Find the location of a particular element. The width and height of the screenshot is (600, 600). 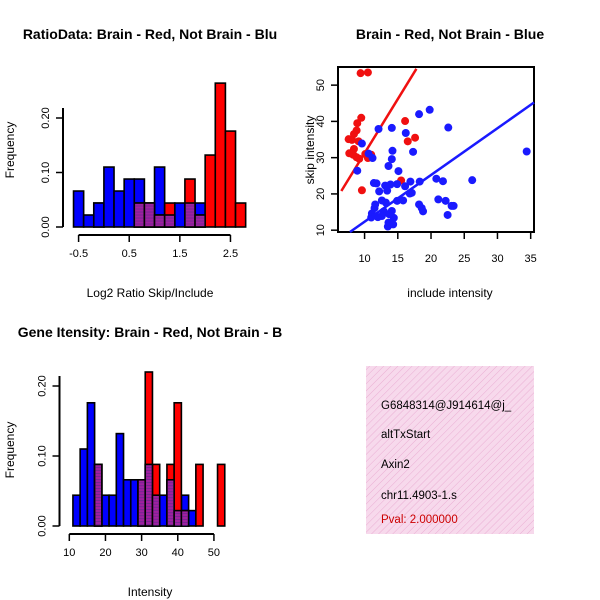

scatter-plot-box is located at coordinates (436, 149).